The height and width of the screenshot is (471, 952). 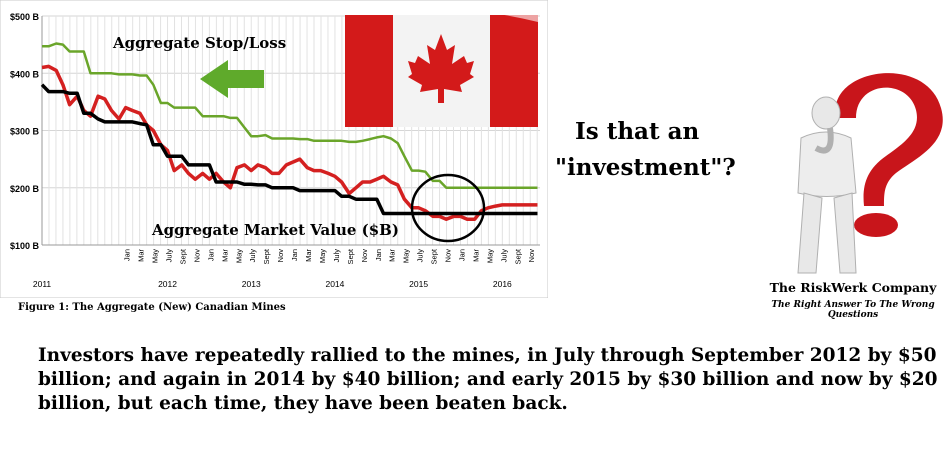 What do you see at coordinates (502, 284) in the screenshot?
I see `x-year-label: 2016` at bounding box center [502, 284].